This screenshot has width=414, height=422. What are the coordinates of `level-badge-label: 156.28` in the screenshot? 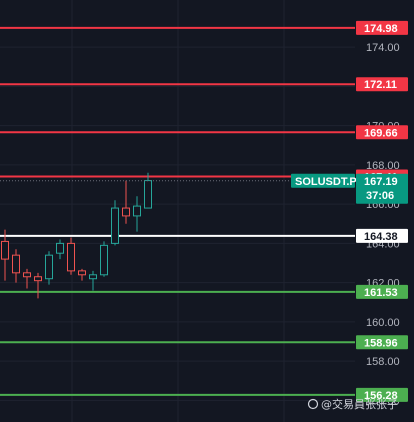 It's located at (381, 396).